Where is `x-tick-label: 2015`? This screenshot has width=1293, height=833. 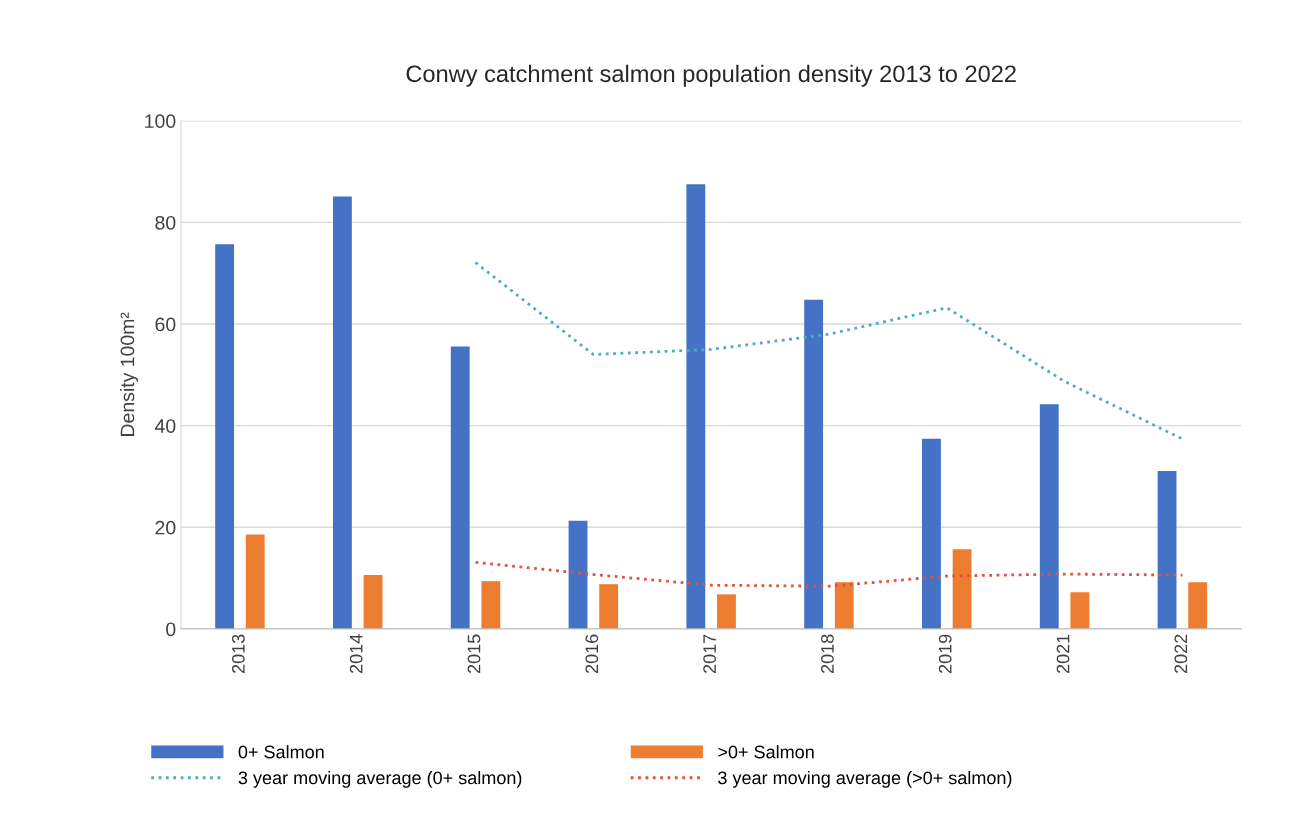 x-tick-label: 2015 is located at coordinates (474, 654).